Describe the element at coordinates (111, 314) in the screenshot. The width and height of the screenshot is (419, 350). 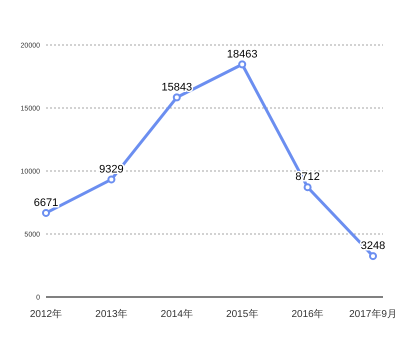
I see `x-tick-label: 2013年` at that location.